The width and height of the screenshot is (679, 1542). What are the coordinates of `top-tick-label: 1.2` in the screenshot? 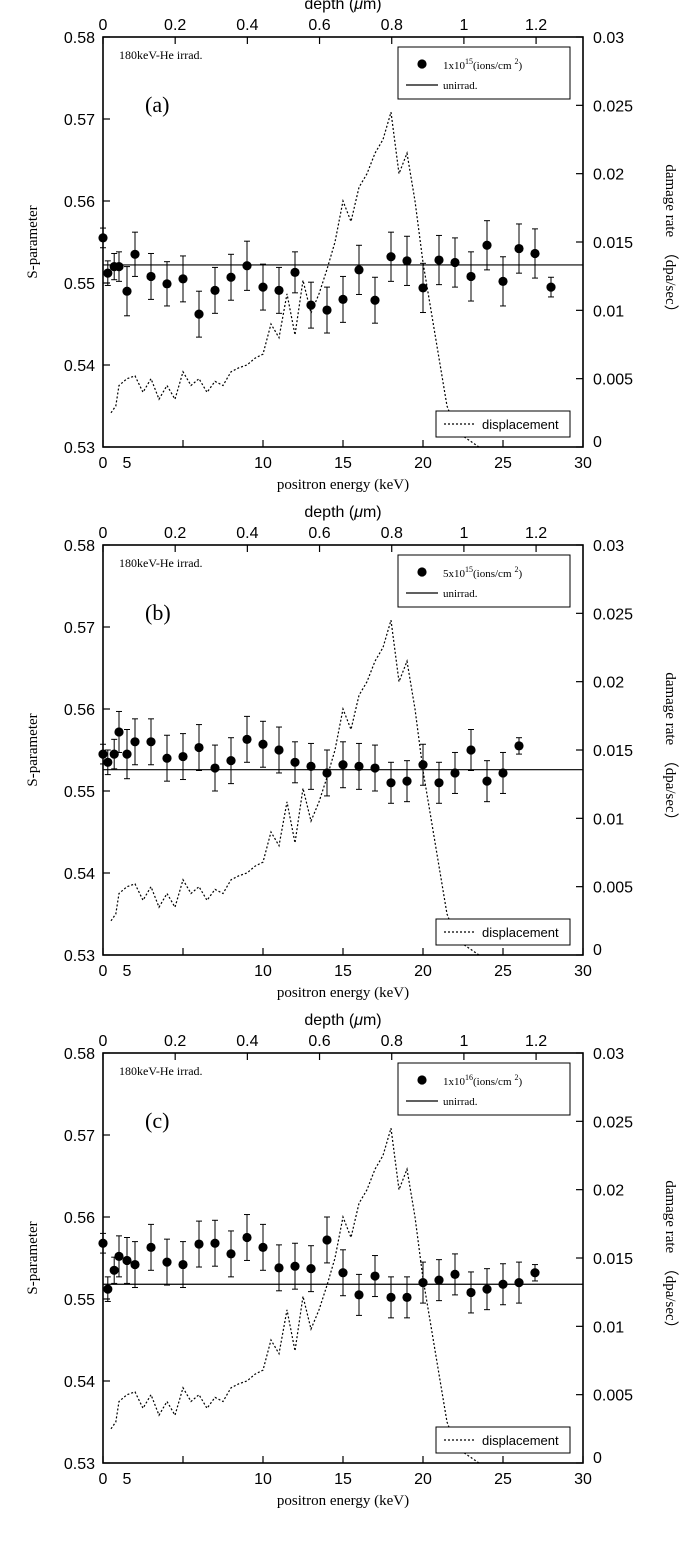 It's located at (536, 533).